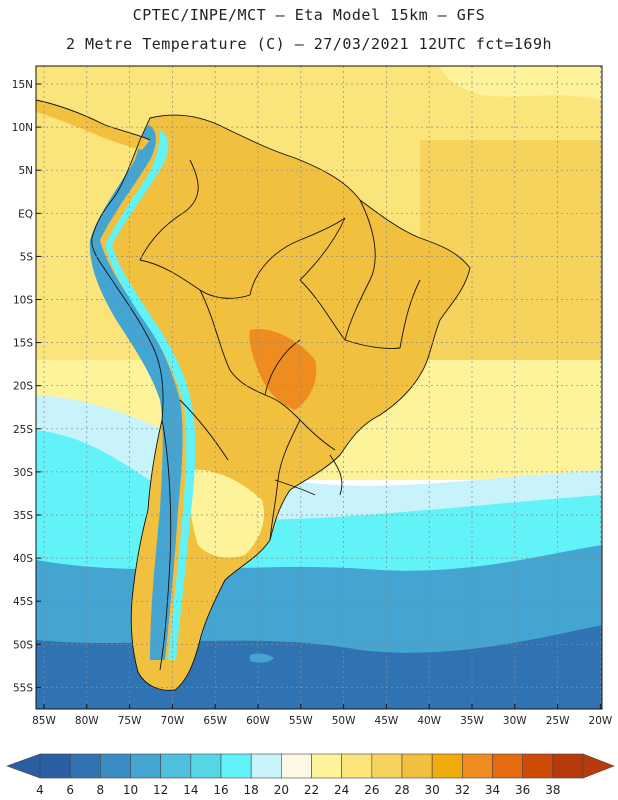  What do you see at coordinates (160, 790) in the screenshot?
I see `colorbar-tick-label: 12` at bounding box center [160, 790].